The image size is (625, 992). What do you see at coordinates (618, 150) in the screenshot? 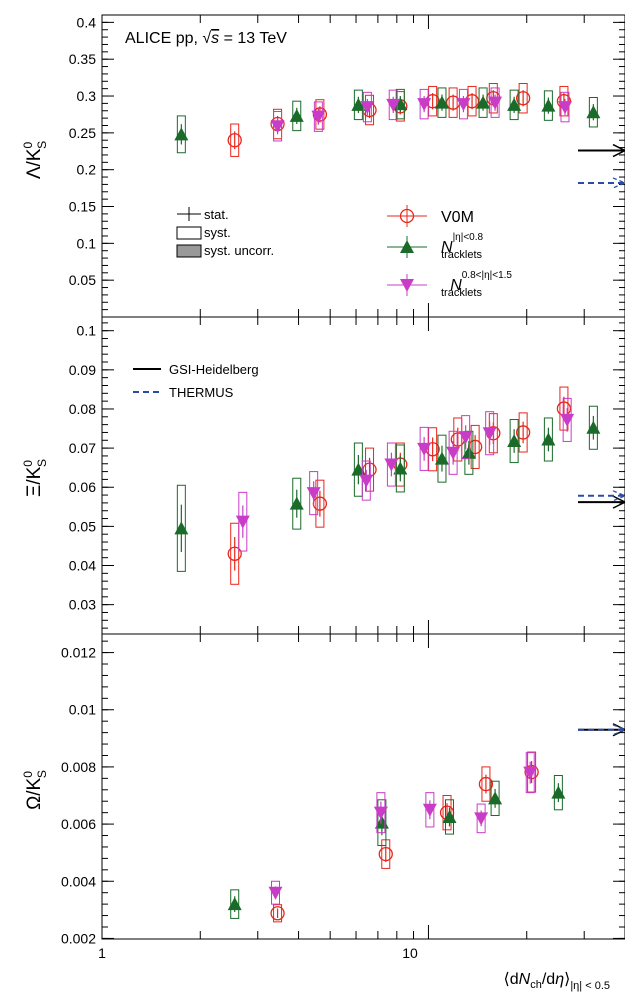
I see `lambda-gsi-arrow` at bounding box center [618, 150].